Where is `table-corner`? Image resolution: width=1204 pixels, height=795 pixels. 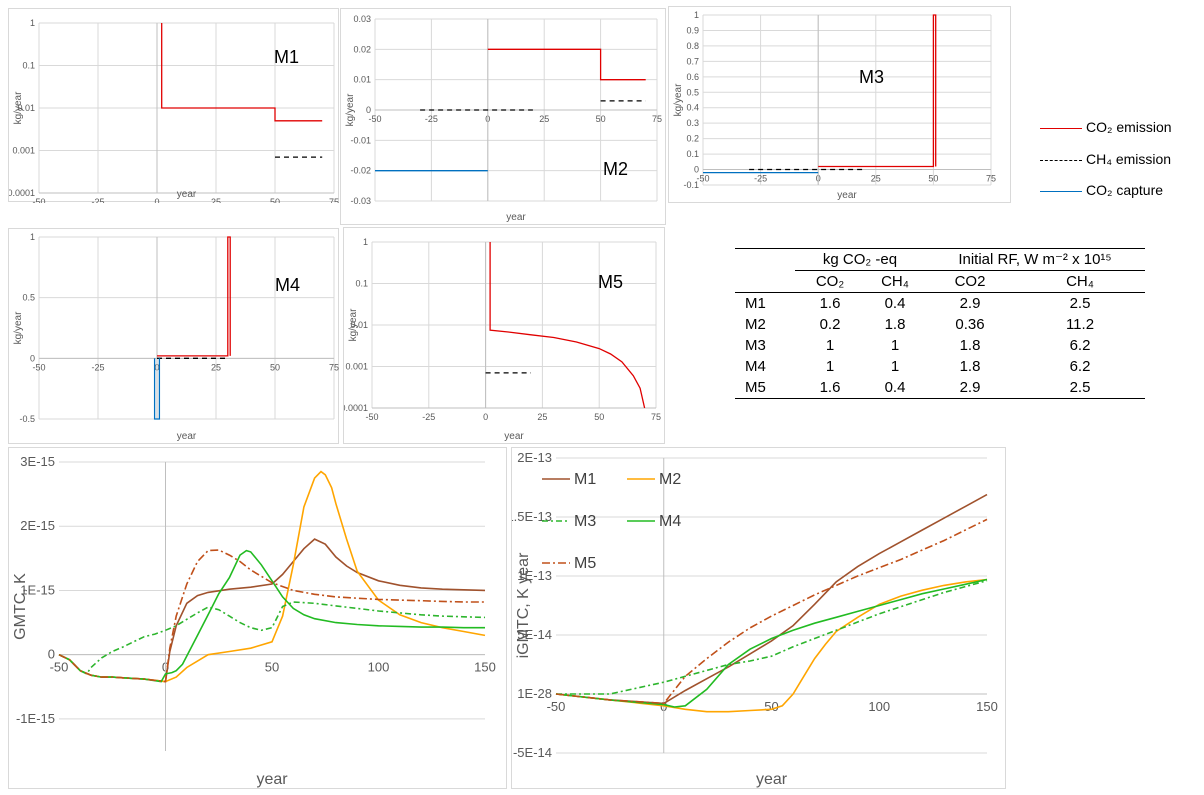 table-corner is located at coordinates (765, 281).